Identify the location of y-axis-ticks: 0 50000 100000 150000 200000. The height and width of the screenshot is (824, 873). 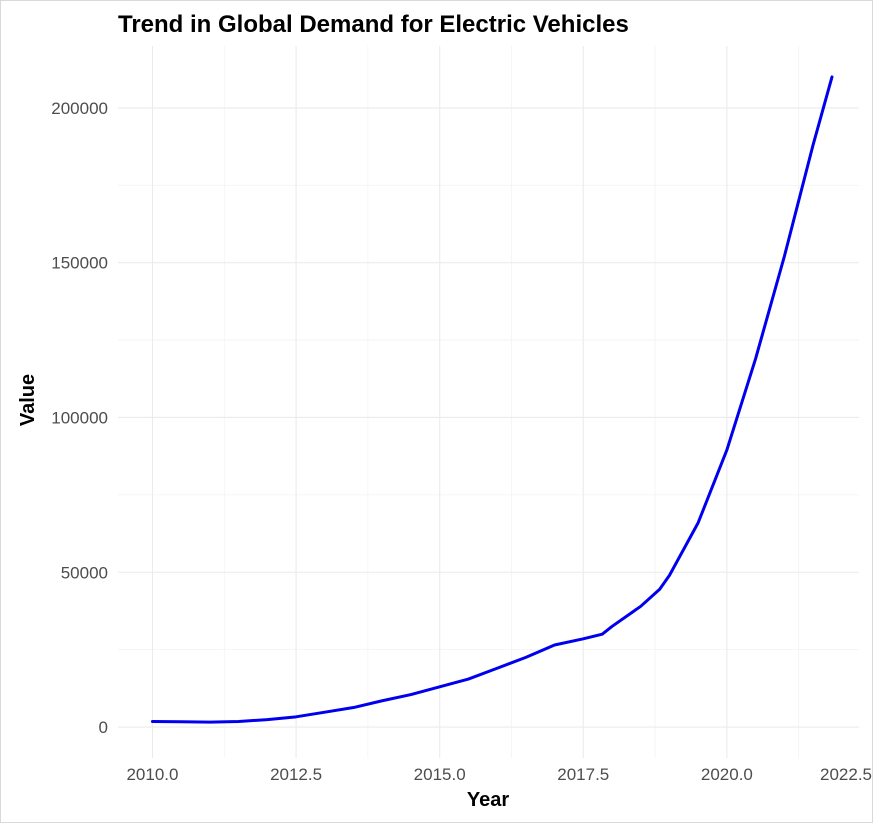
(79, 418).